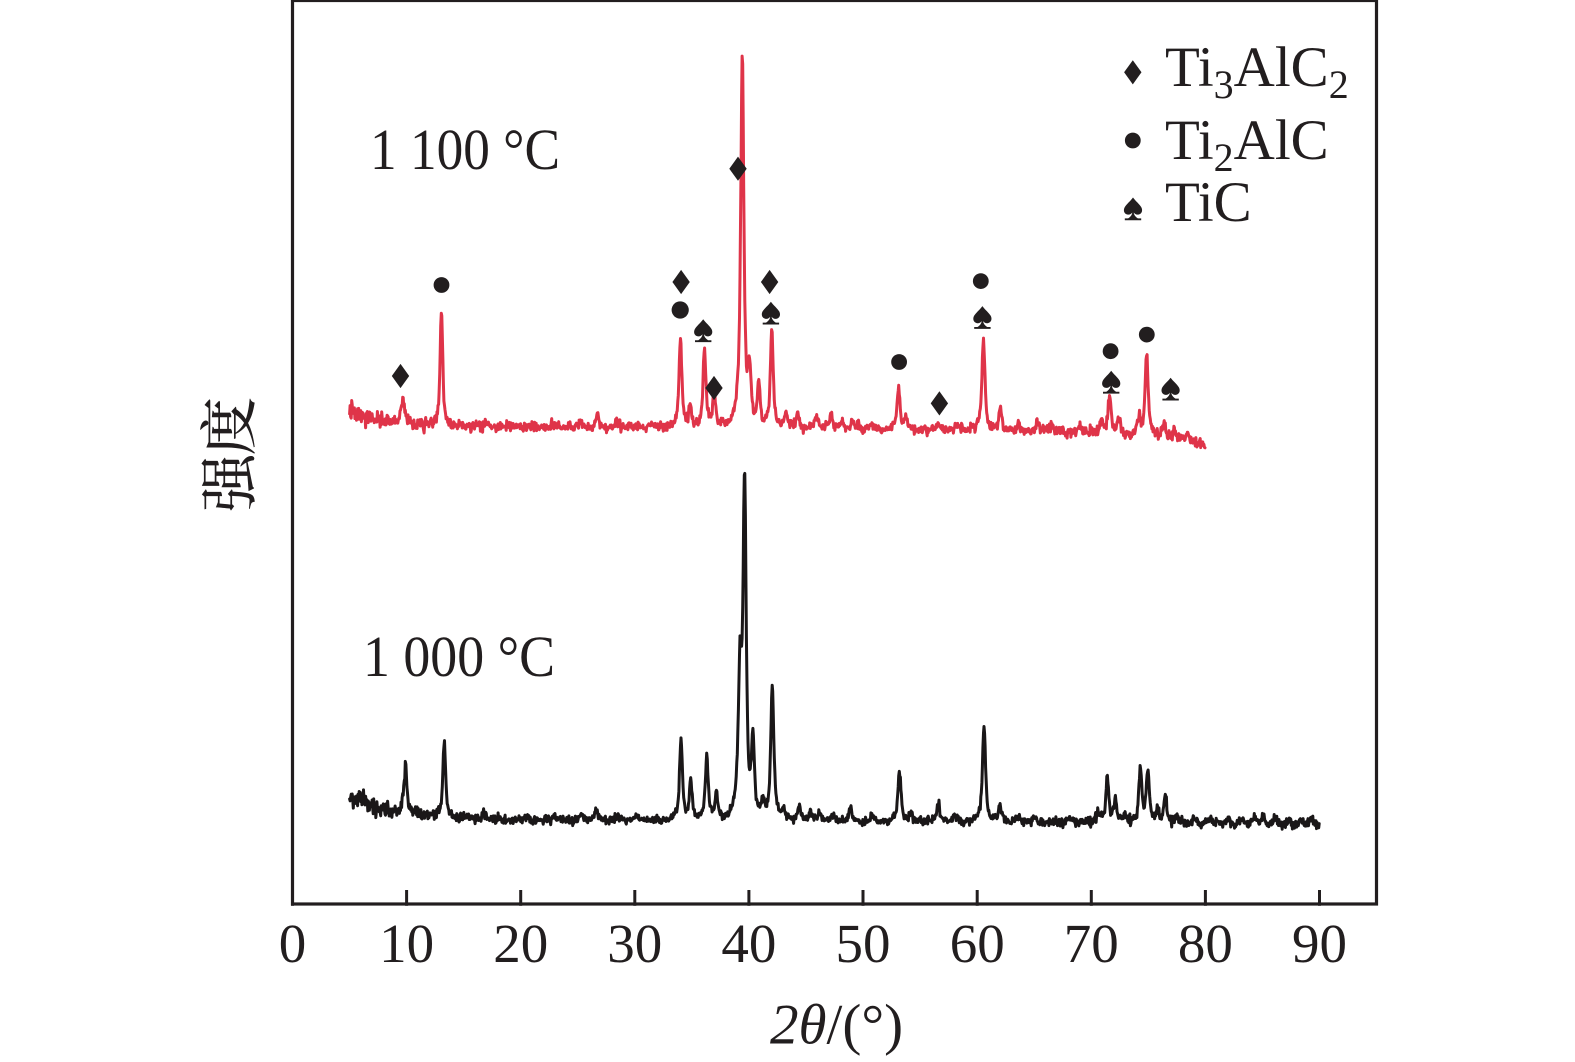 This screenshot has width=1575, height=1062. Describe the element at coordinates (748, 943) in the screenshot. I see `svg-text: 40` at that location.